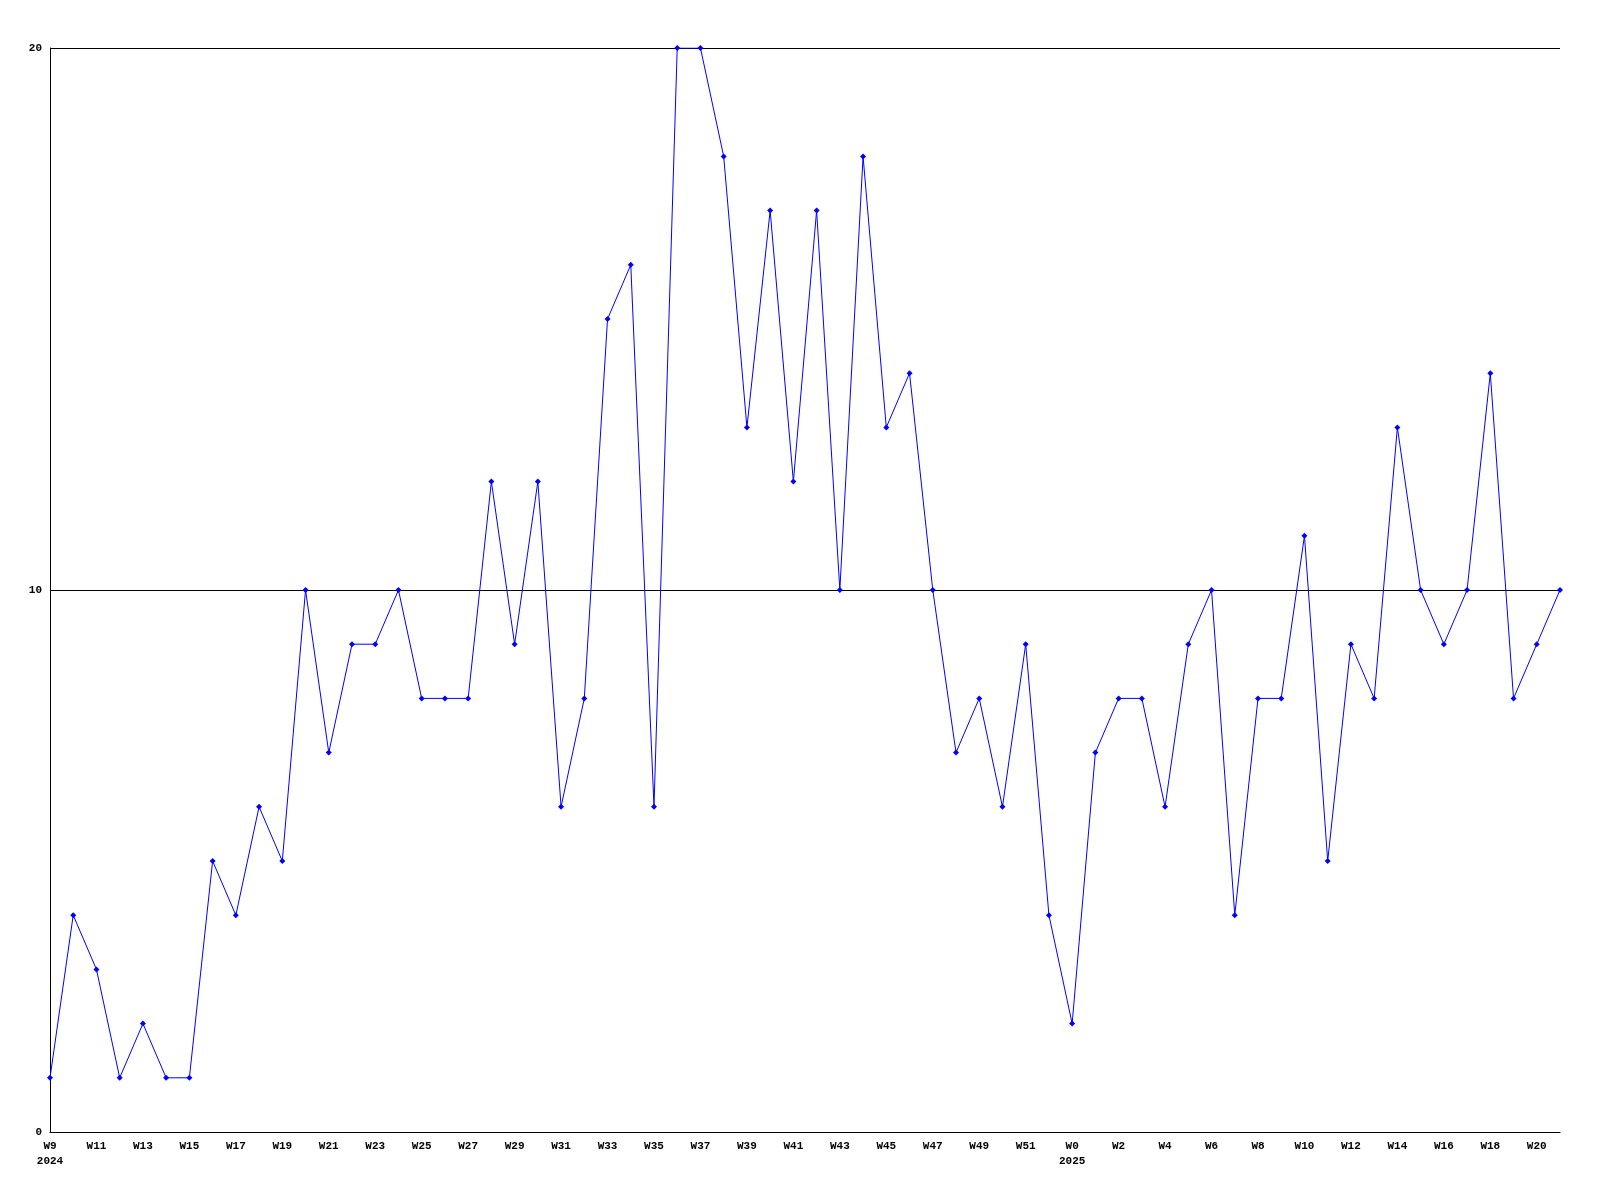 This screenshot has width=1600, height=1200. Describe the element at coordinates (1443, 1145) in the screenshot. I see `x-tick-label: W16` at that location.